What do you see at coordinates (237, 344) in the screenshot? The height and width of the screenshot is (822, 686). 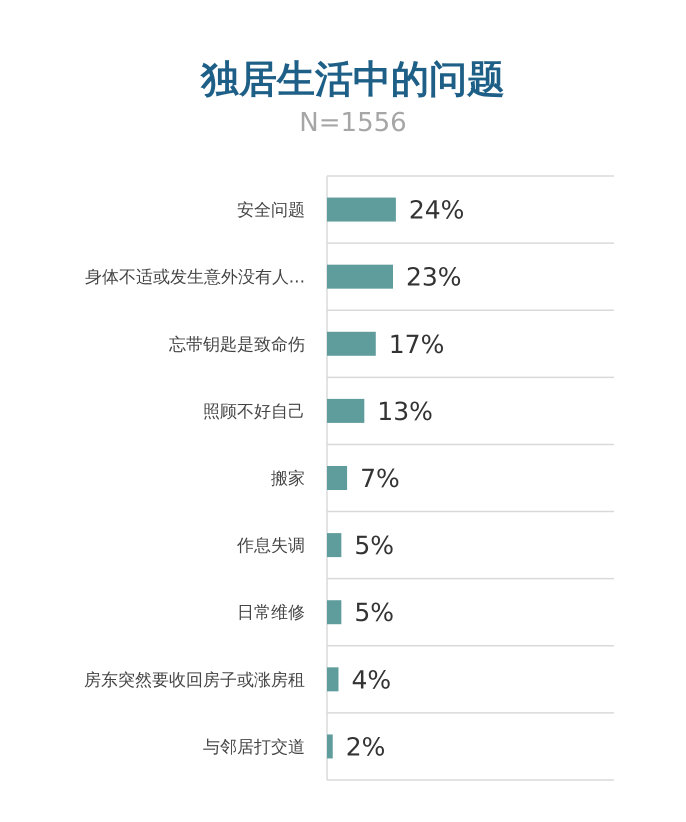 I see `y-tick-label: 忘带钥匙是致命伤` at bounding box center [237, 344].